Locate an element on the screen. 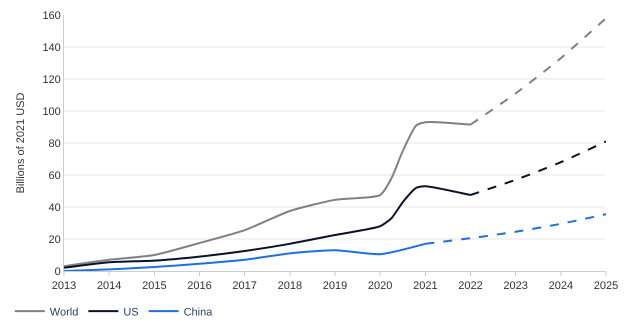 The height and width of the screenshot is (336, 630). legend-label: US is located at coordinates (131, 312).